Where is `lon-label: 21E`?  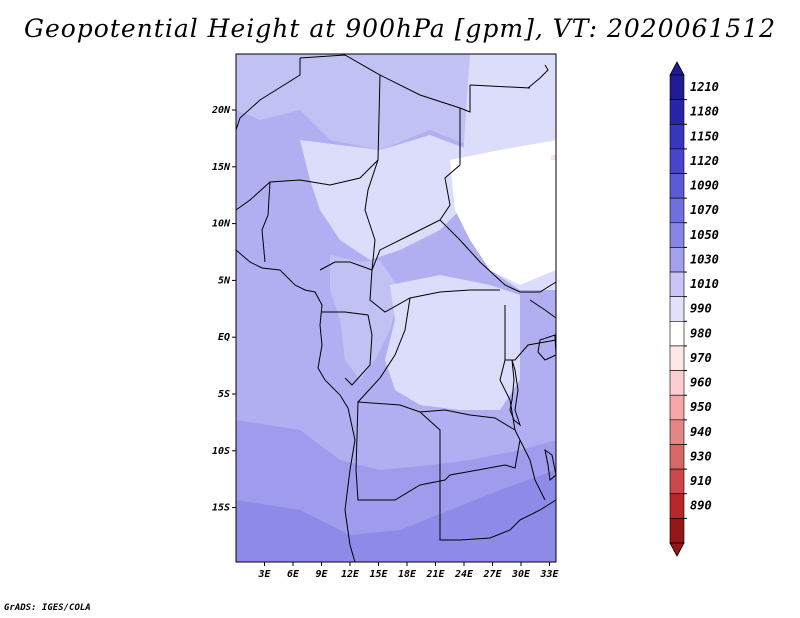 lon-label: 21E is located at coordinates (435, 574).